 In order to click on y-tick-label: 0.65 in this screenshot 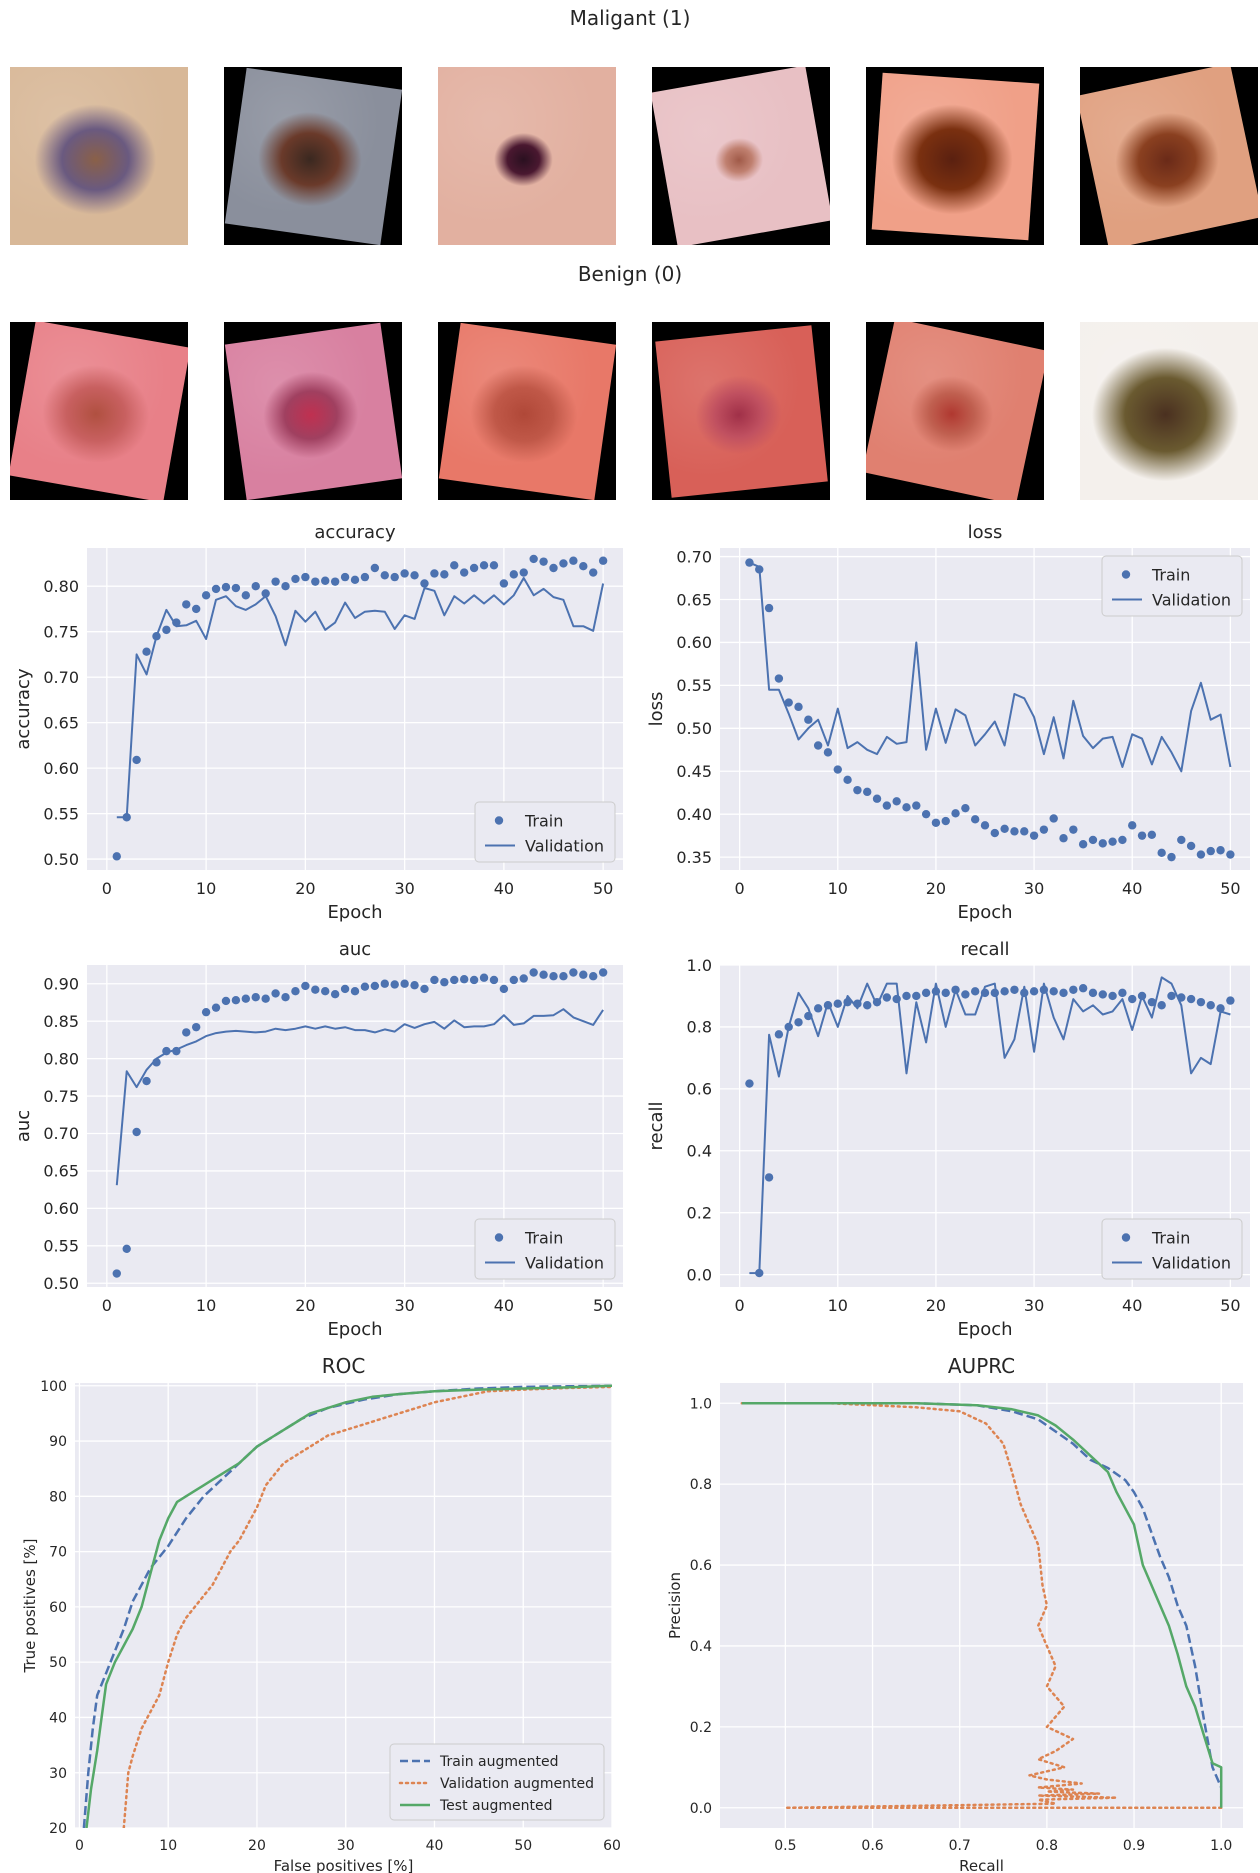, I will do `click(694, 599)`.